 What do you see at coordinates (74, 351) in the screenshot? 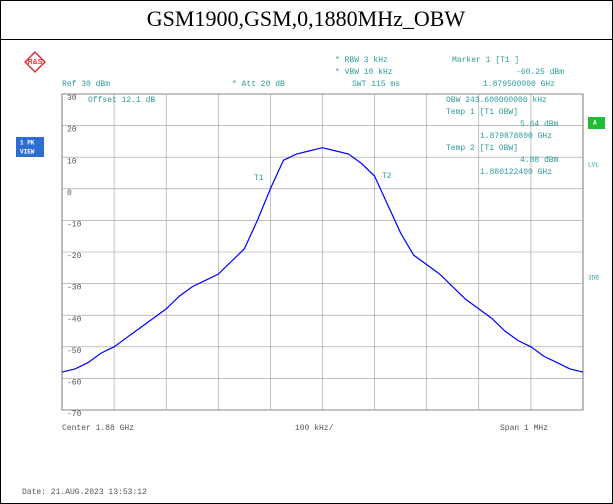
I see `y-tick-label: -50` at bounding box center [74, 351].